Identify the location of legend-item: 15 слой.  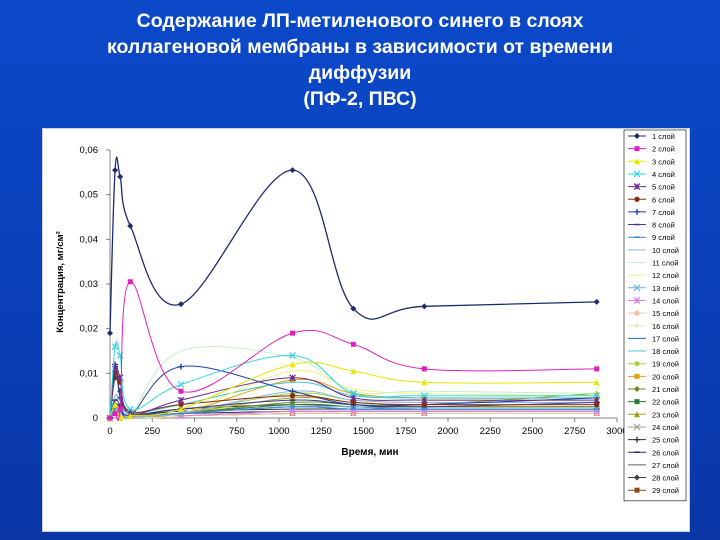
(653, 313).